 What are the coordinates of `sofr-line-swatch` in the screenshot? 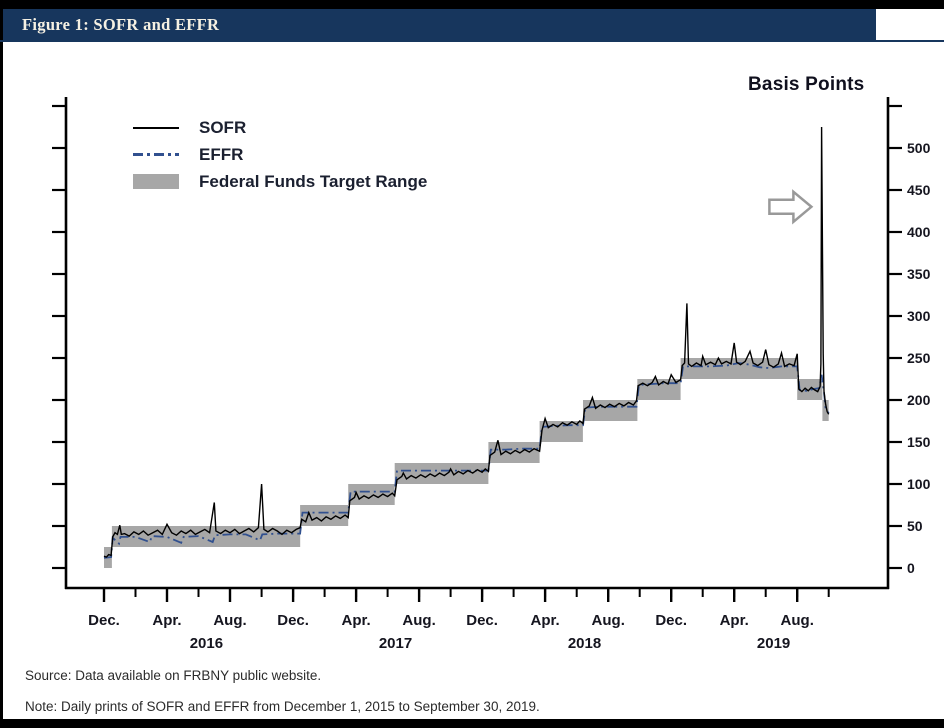 It's located at (157, 127).